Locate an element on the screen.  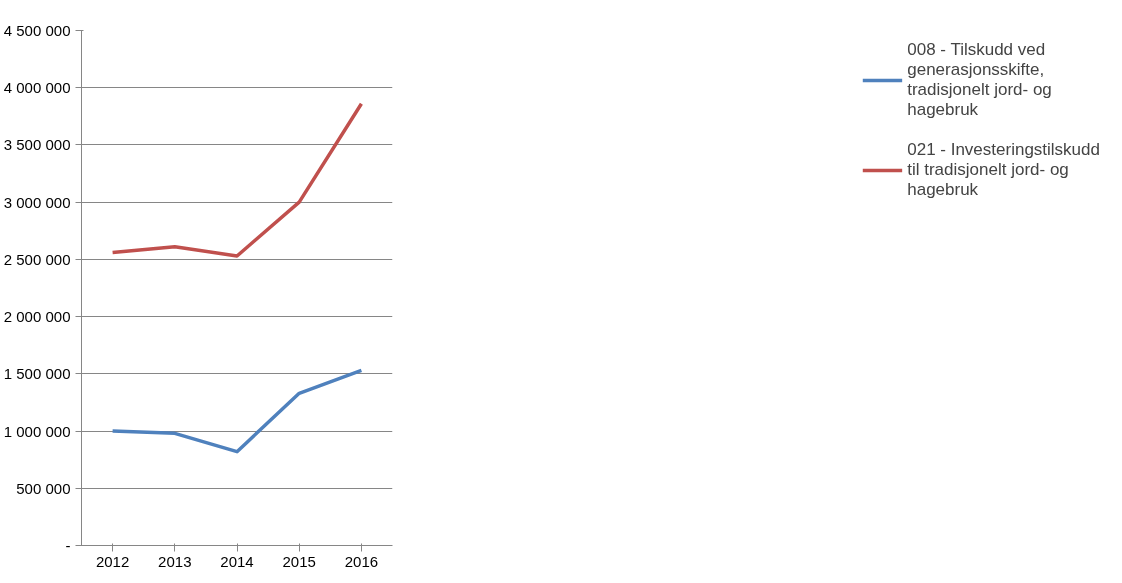
legend-label: 008 - Tilskudd ved generasjonsskifte, tradisjonelt jord- og hagebruk is located at coordinates (979, 80).